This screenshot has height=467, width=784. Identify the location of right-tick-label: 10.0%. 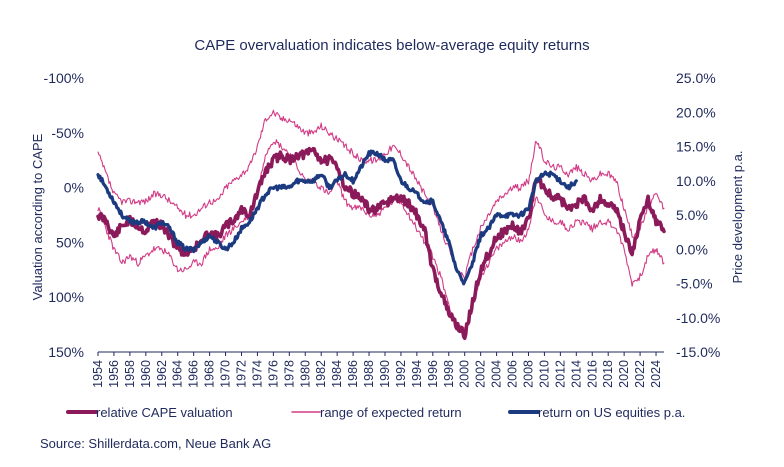
(696, 181).